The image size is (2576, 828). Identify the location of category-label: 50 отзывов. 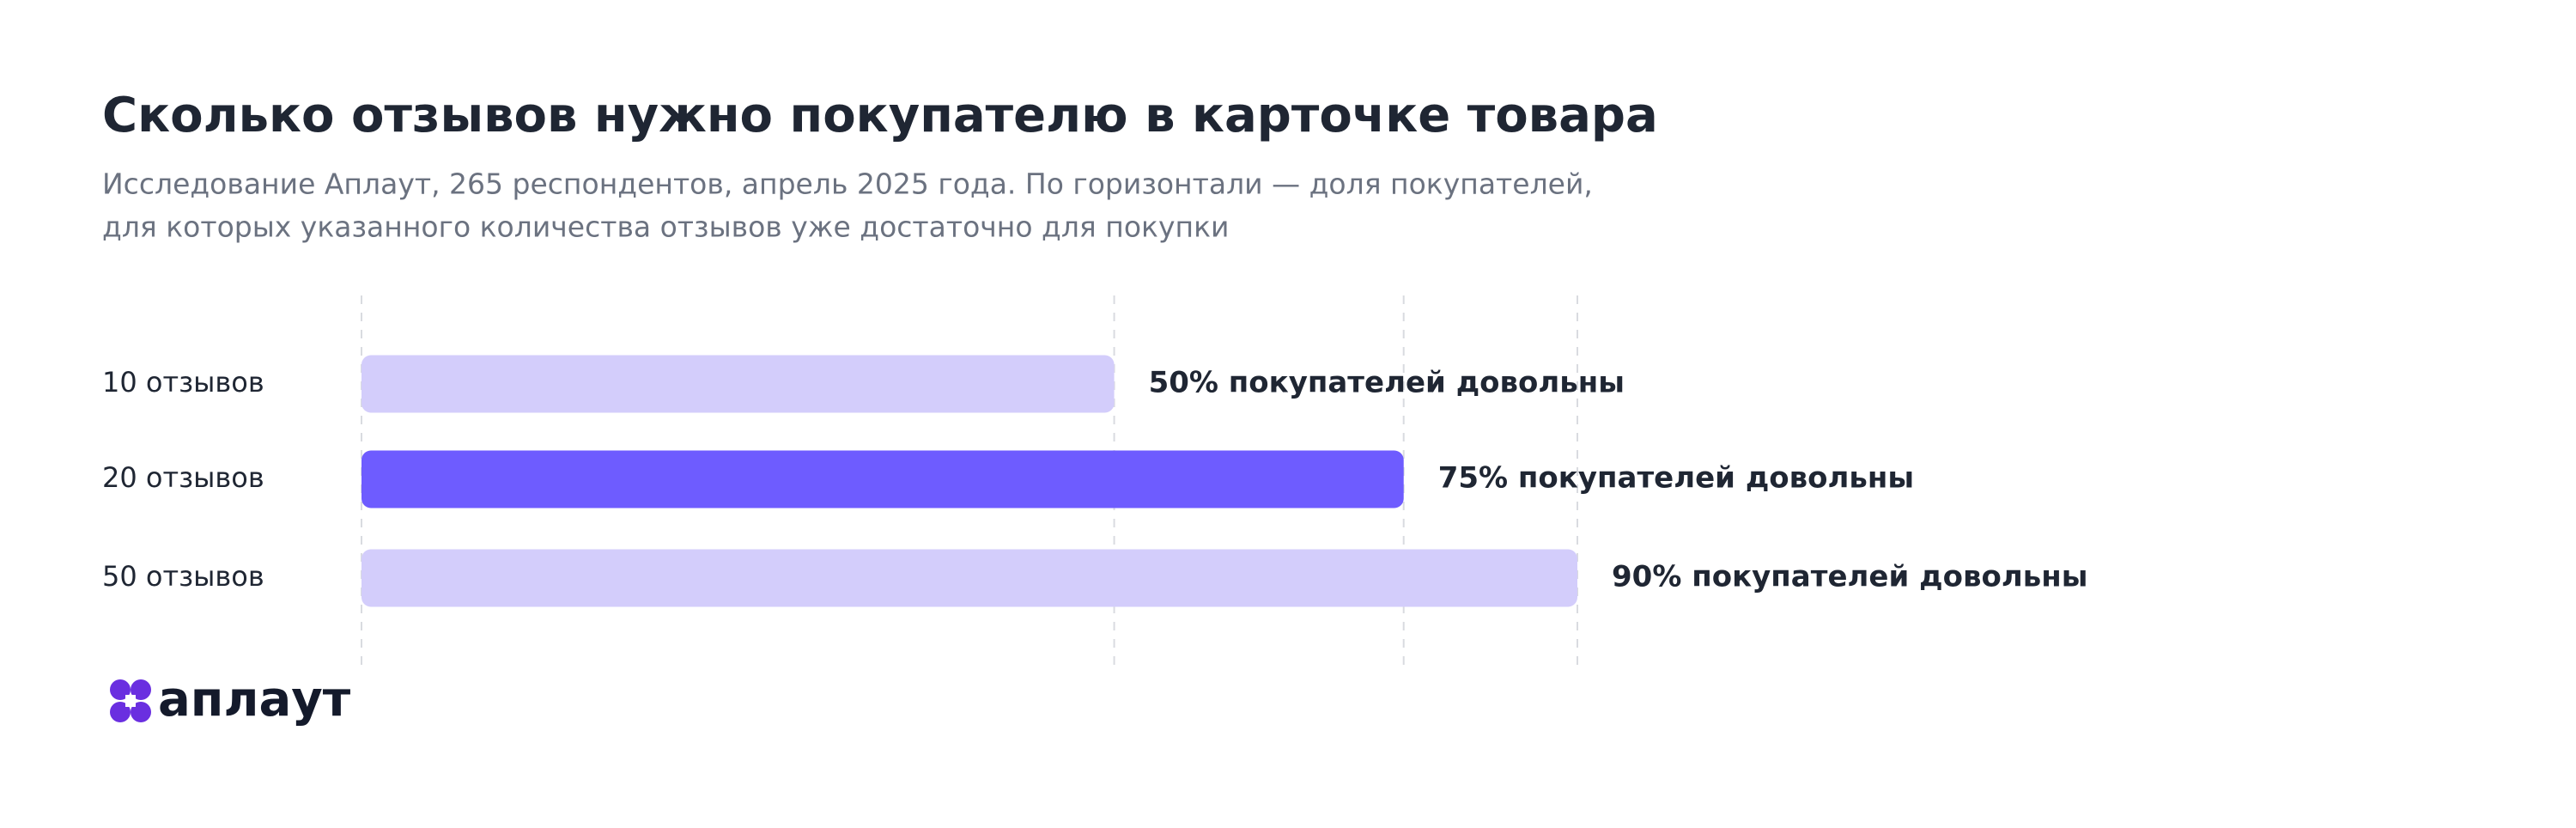
(183, 576).